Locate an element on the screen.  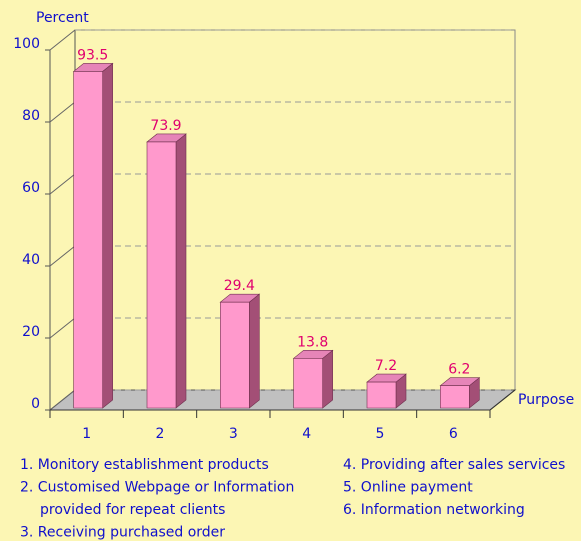
x-tick-label: 5 is located at coordinates (380, 434).